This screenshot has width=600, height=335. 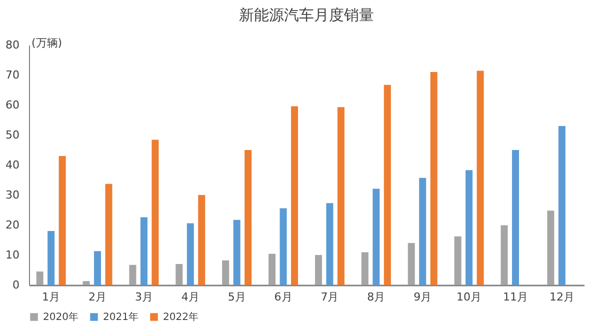 I want to click on y-tick-label: 50, so click(x=13, y=135).